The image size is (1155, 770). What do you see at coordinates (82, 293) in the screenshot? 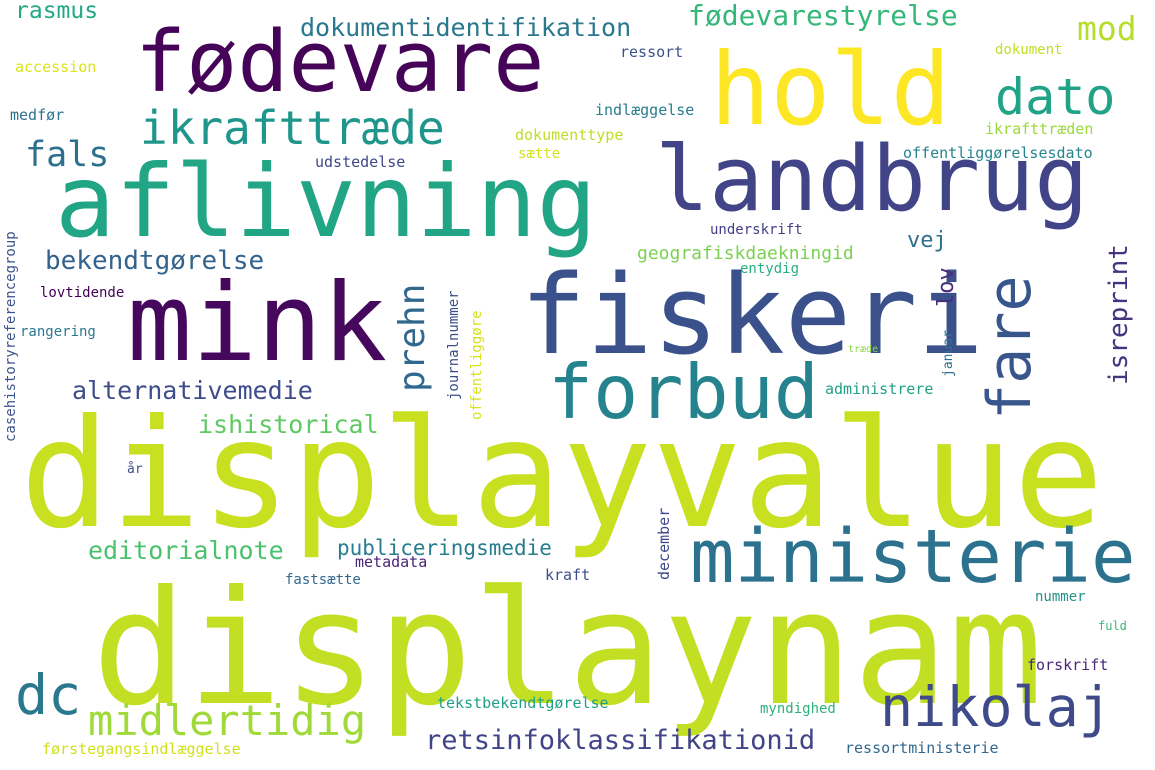
I see `word-lovtidende: lovtidende` at bounding box center [82, 293].